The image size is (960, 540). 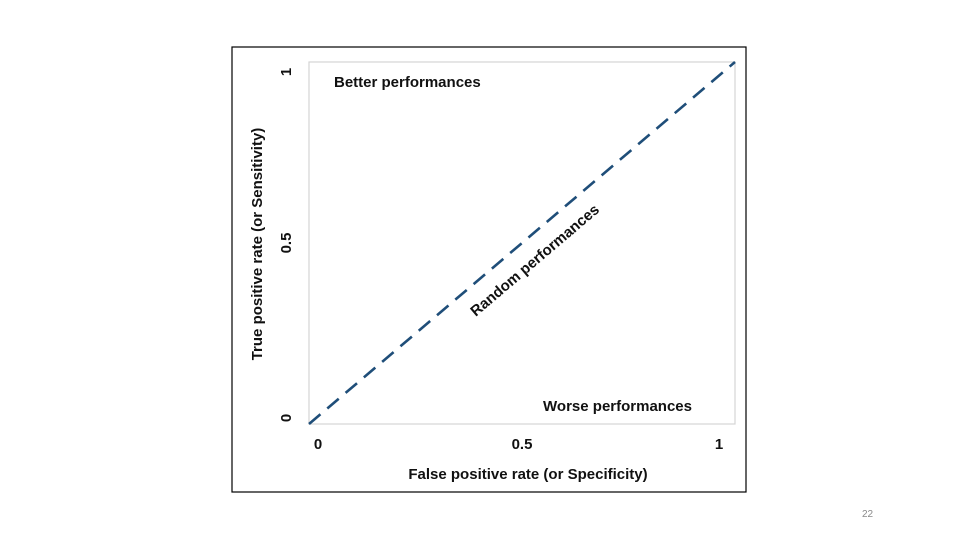 What do you see at coordinates (318, 444) in the screenshot?
I see `x-tick-label: 0` at bounding box center [318, 444].